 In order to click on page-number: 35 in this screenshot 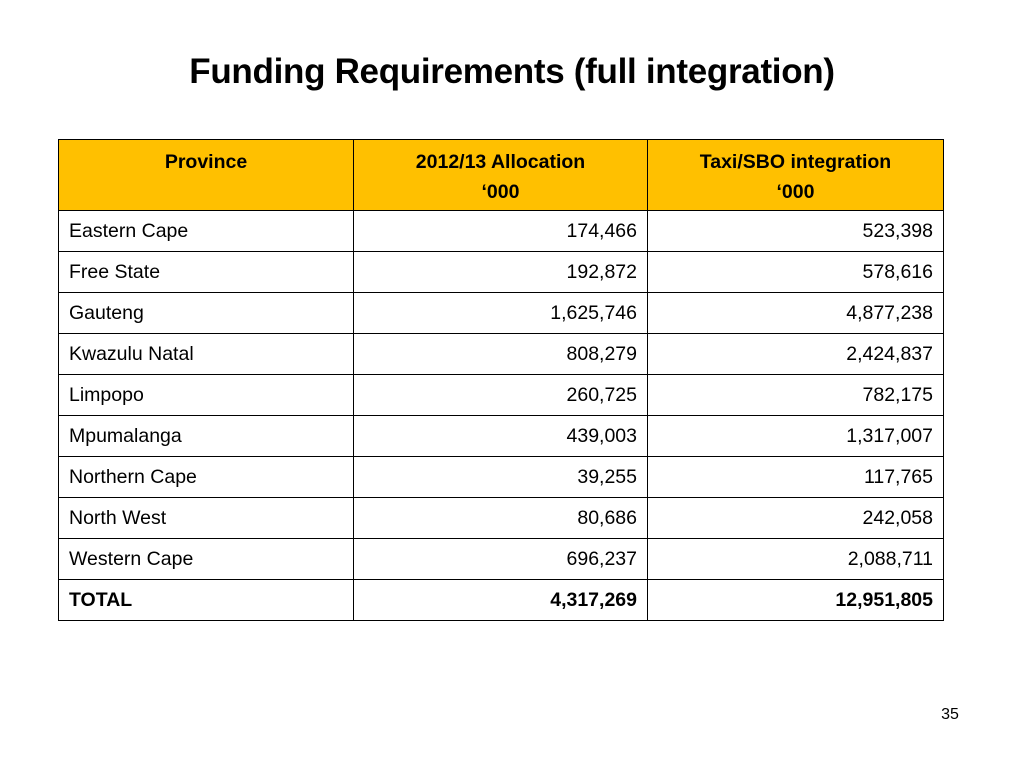, I will do `click(950, 714)`.